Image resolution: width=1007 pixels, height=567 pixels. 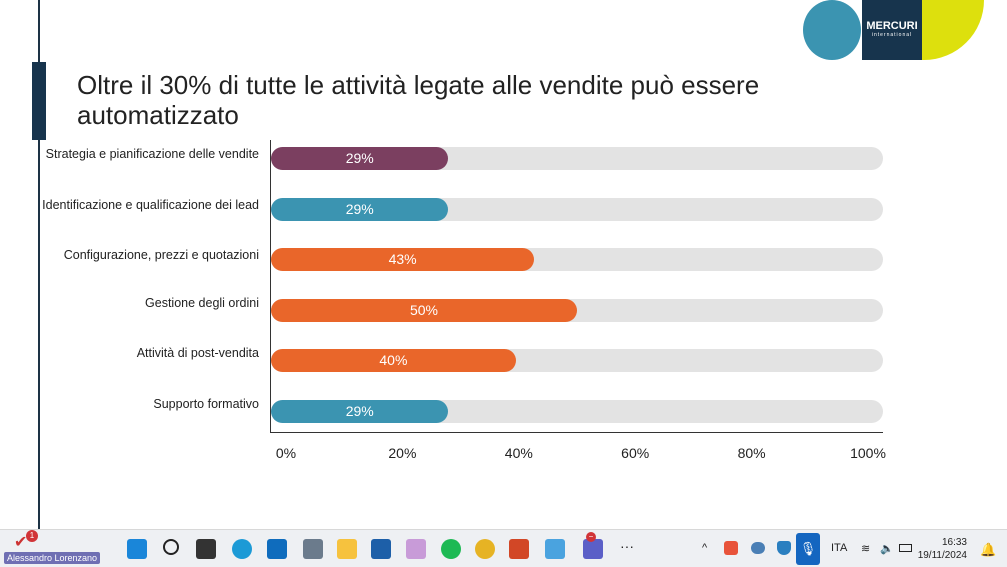 I want to click on teams-icon, so click(x=593, y=549).